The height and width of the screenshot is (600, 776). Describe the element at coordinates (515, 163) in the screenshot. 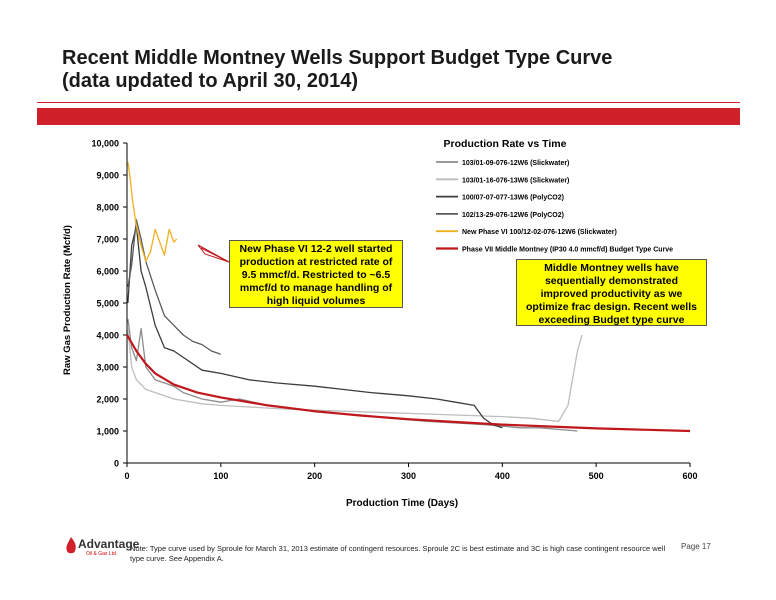

I see `legend-label: 103/01-09-076-12W6 (Slickwater)` at that location.